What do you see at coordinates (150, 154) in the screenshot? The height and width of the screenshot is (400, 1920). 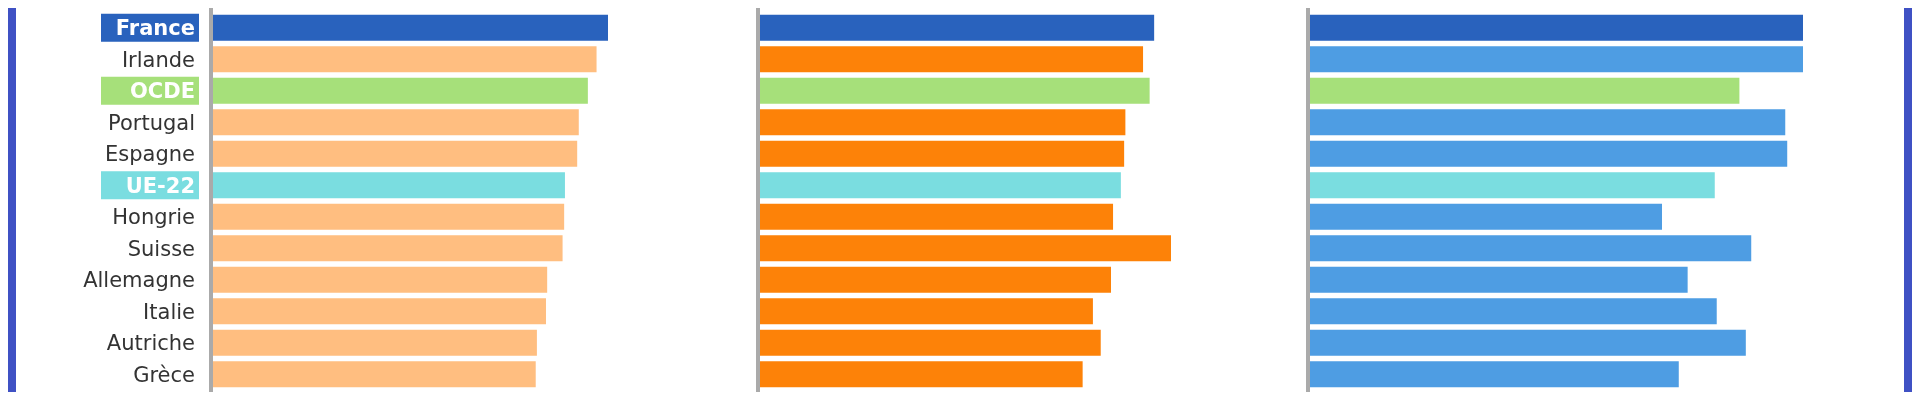 I see `y-tick-label: Espagne` at bounding box center [150, 154].